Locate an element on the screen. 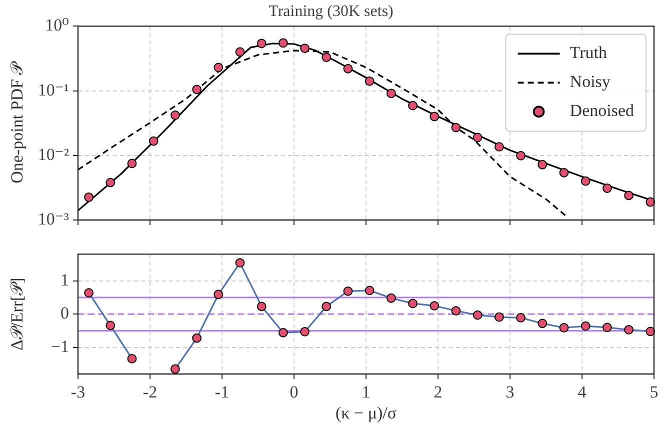  y-tick-label: 10⁻³ is located at coordinates (53, 218).